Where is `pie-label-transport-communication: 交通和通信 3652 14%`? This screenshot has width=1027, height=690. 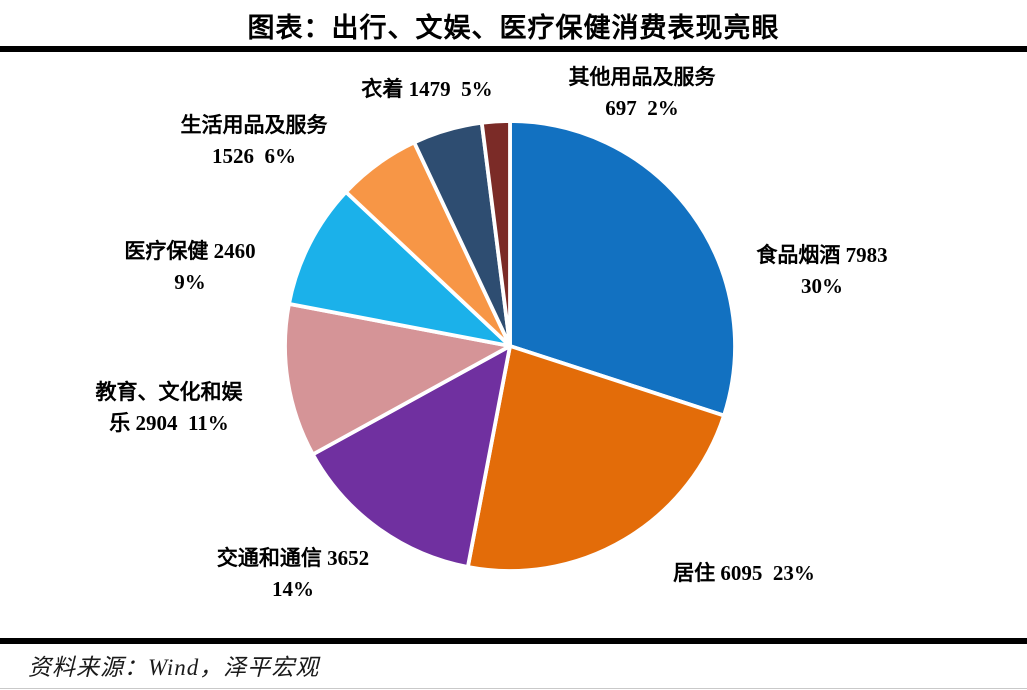 pie-label-transport-communication: 交通和通信 3652 14% is located at coordinates (293, 574).